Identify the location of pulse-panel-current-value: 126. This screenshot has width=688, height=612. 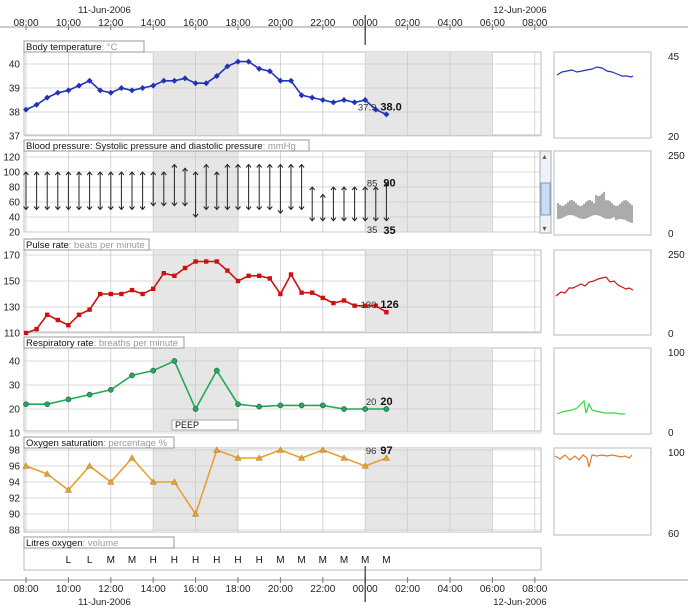
(389, 305).